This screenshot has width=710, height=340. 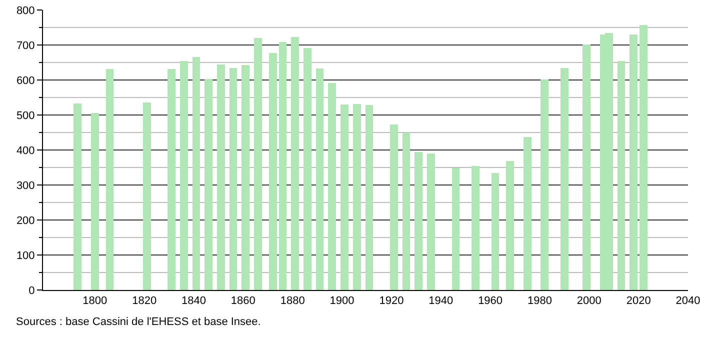 What do you see at coordinates (25, 46) in the screenshot?
I see `y-tick-label: 700` at bounding box center [25, 46].